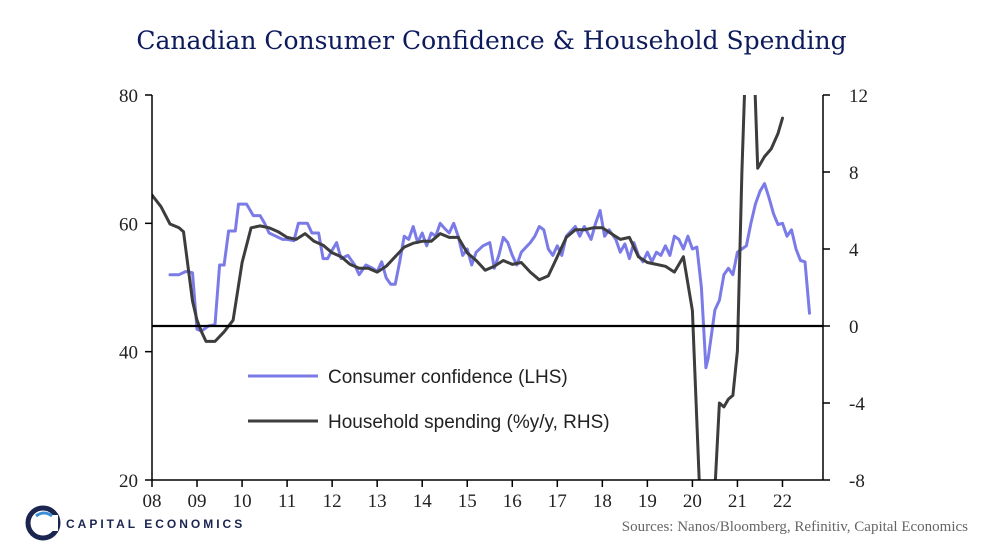 The width and height of the screenshot is (983, 559). Describe the element at coordinates (287, 501) in the screenshot. I see `x-tick-label-11: 11` at that location.